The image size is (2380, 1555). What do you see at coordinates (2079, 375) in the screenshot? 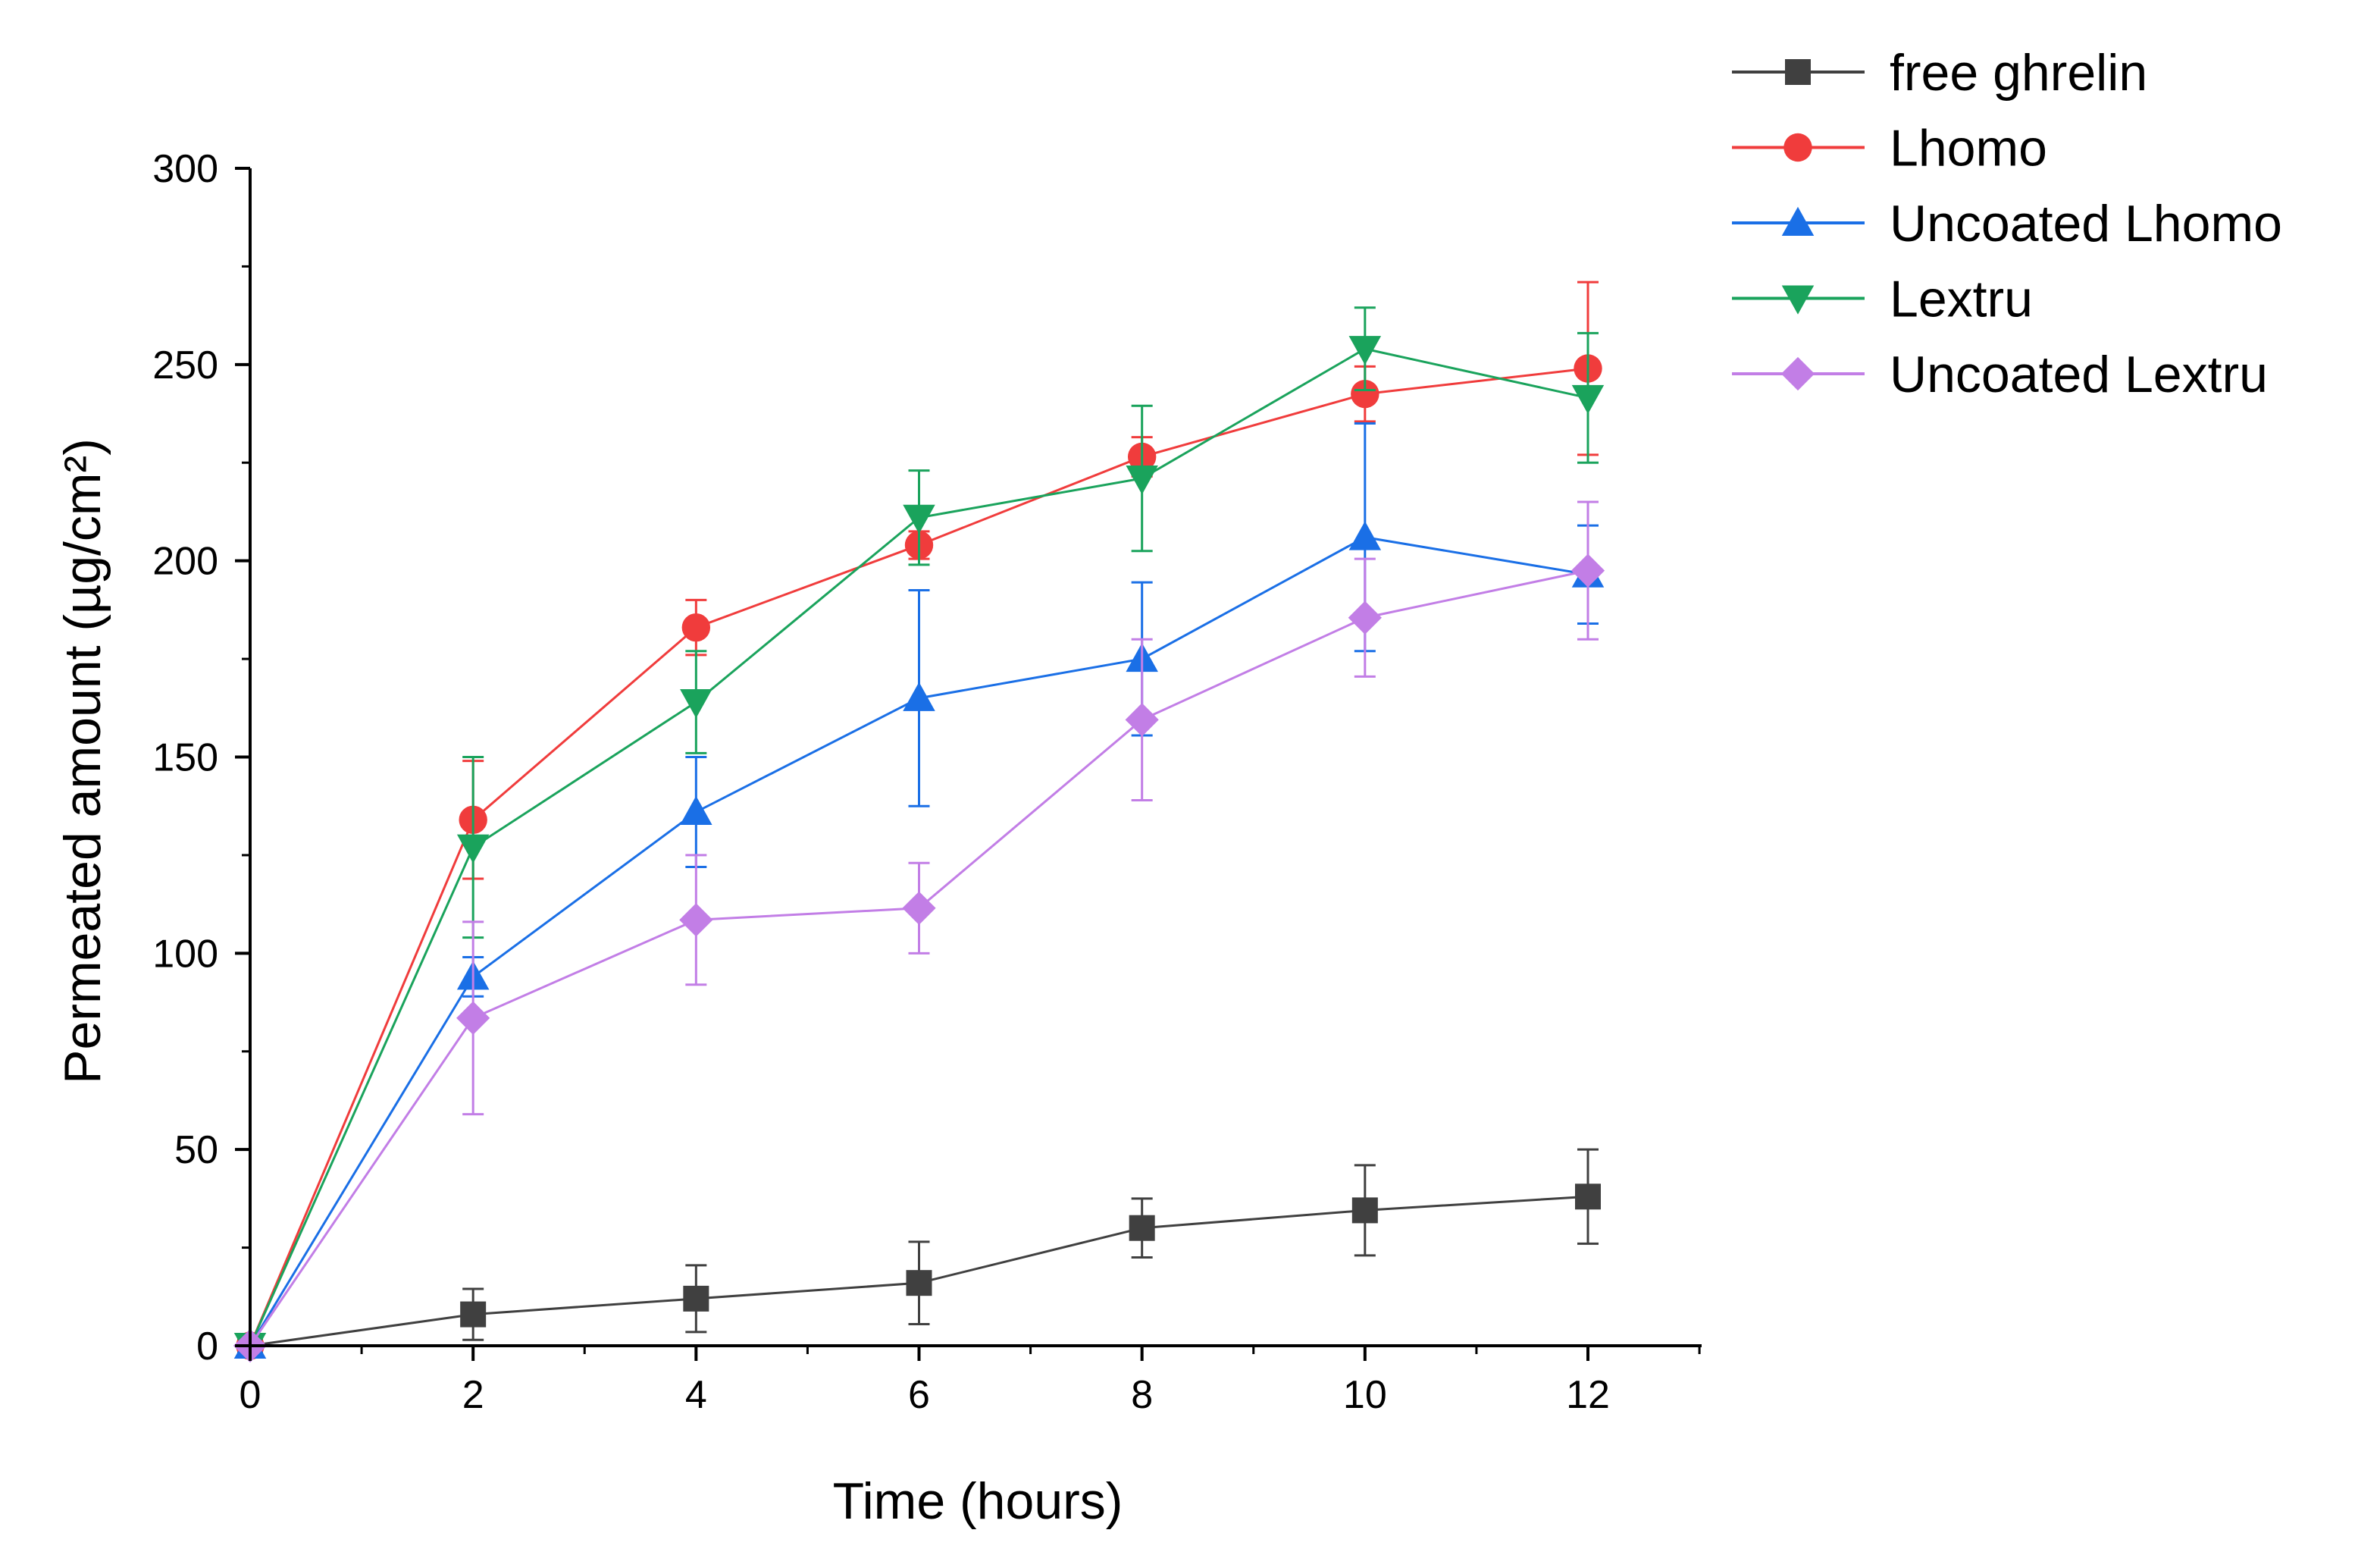
I see `legend-label: Uncoated Lextru` at bounding box center [2079, 375].